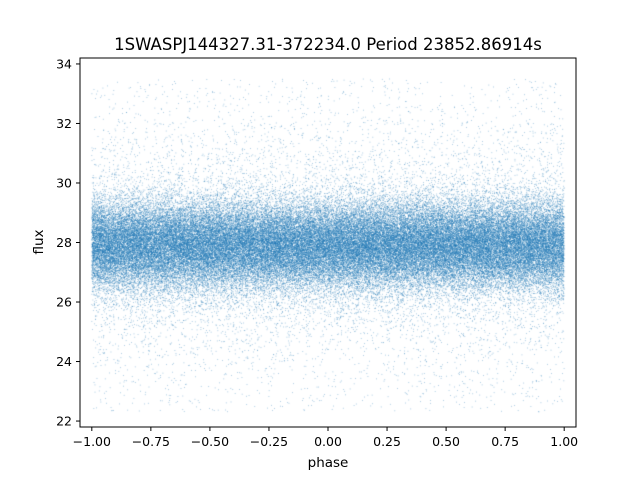 Image resolution: width=640 pixels, height=484 pixels. I want to click on y-tick-label: 30, so click(64, 182).